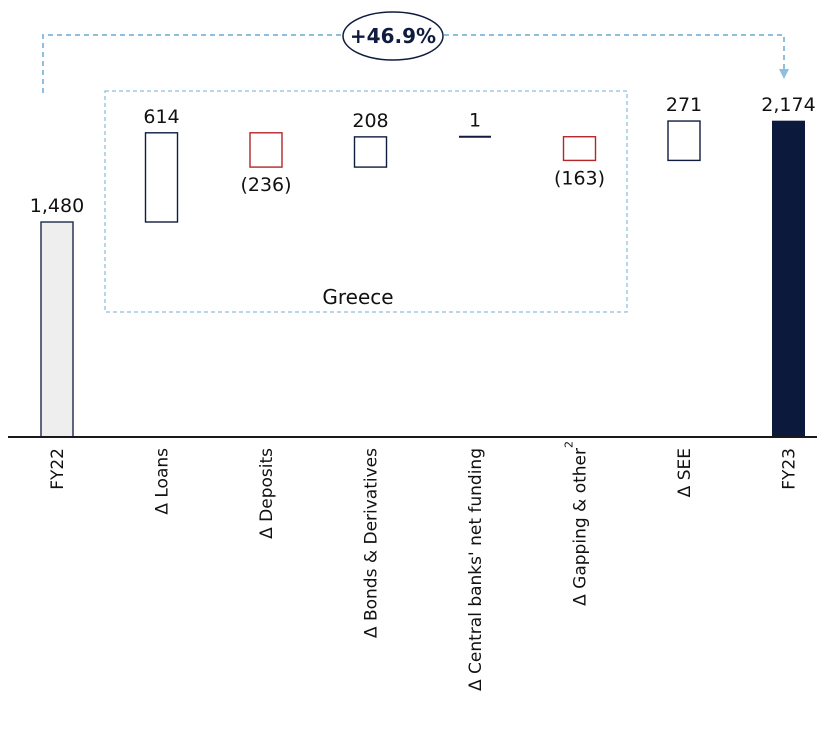 The image size is (817, 749). I want to click on category-label-2: Δ Deposits, so click(267, 493).